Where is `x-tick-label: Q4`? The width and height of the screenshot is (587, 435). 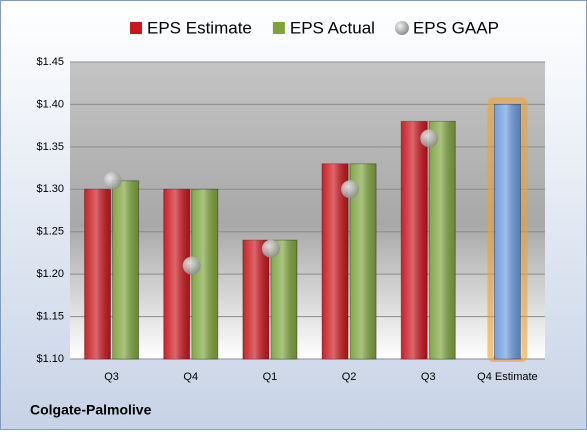
x-tick-label: Q4 is located at coordinates (190, 377).